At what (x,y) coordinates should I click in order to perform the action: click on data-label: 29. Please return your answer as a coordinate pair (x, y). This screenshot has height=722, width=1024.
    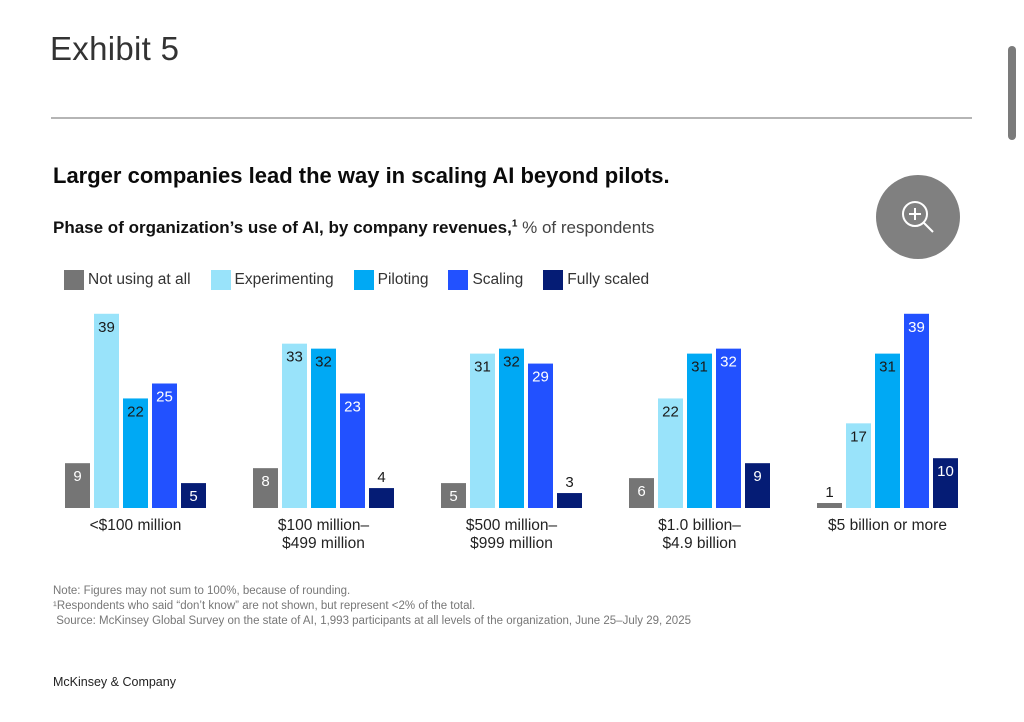
    Looking at the image, I should click on (540, 377).